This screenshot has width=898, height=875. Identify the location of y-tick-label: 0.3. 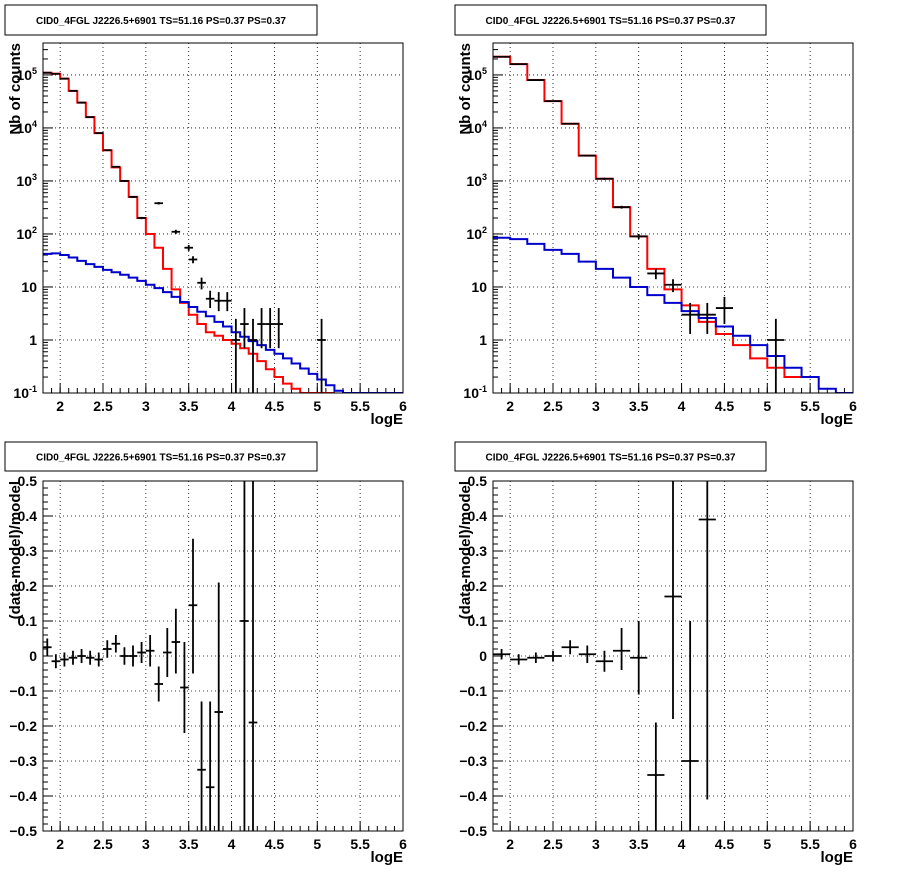
(28, 551).